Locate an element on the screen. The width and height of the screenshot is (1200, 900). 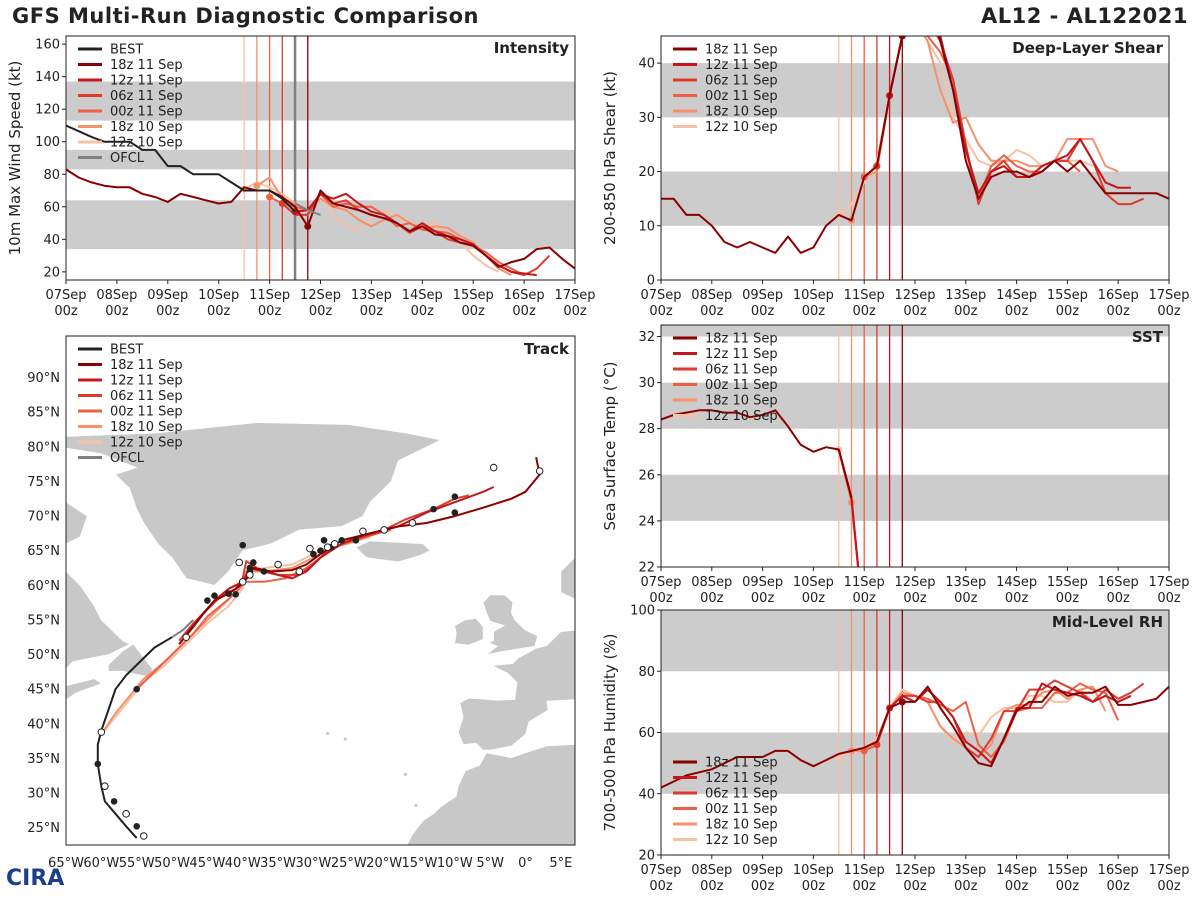
rh-ytick-label: 100 is located at coordinates (642, 611).